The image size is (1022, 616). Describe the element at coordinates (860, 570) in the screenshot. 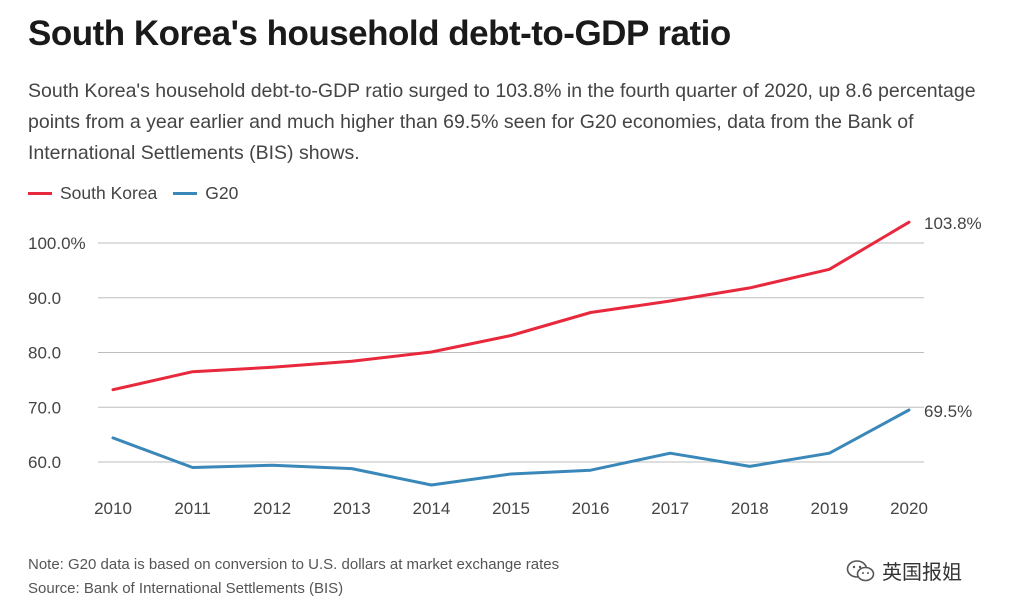

I see `wechat-icon` at that location.